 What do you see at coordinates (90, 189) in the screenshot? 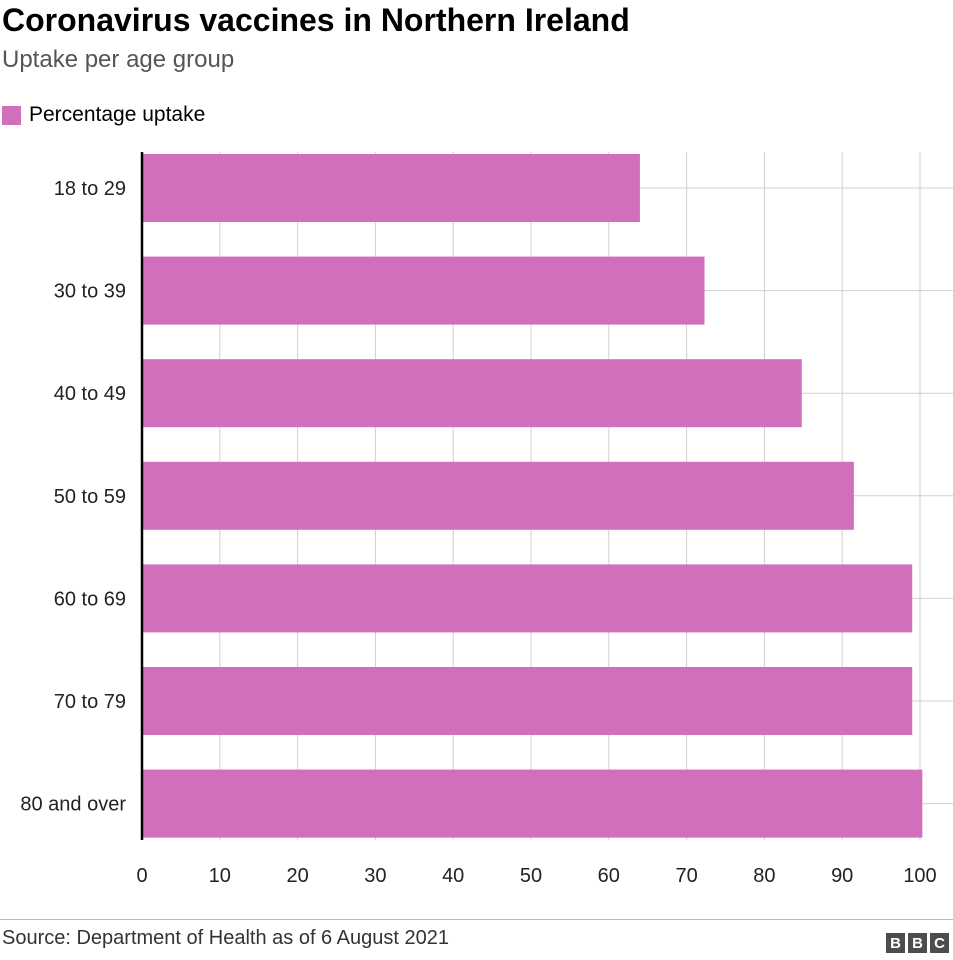
I see `category-label: 18 to 29` at bounding box center [90, 189].